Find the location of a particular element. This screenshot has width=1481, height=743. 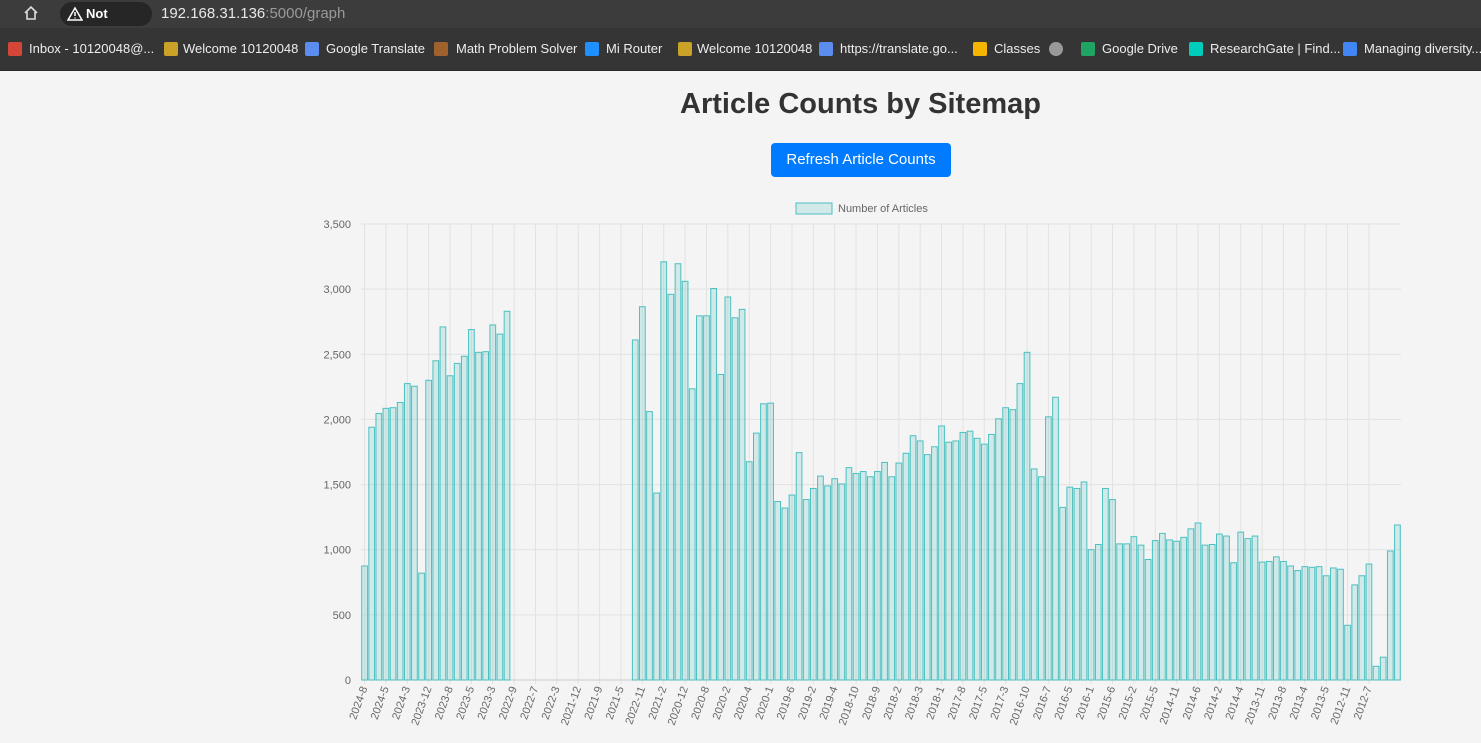

globe-bookmark is located at coordinates (1056, 49).